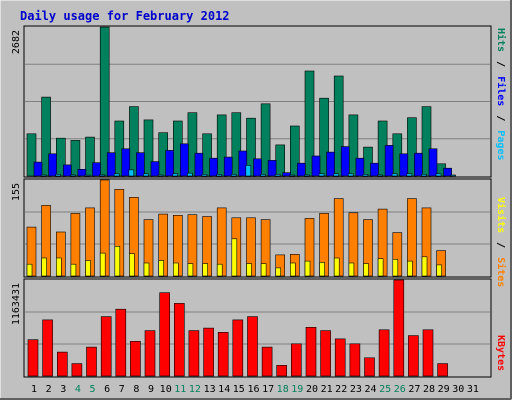  What do you see at coordinates (429, 389) in the screenshot?
I see `x-tick-label: 28` at bounding box center [429, 389].